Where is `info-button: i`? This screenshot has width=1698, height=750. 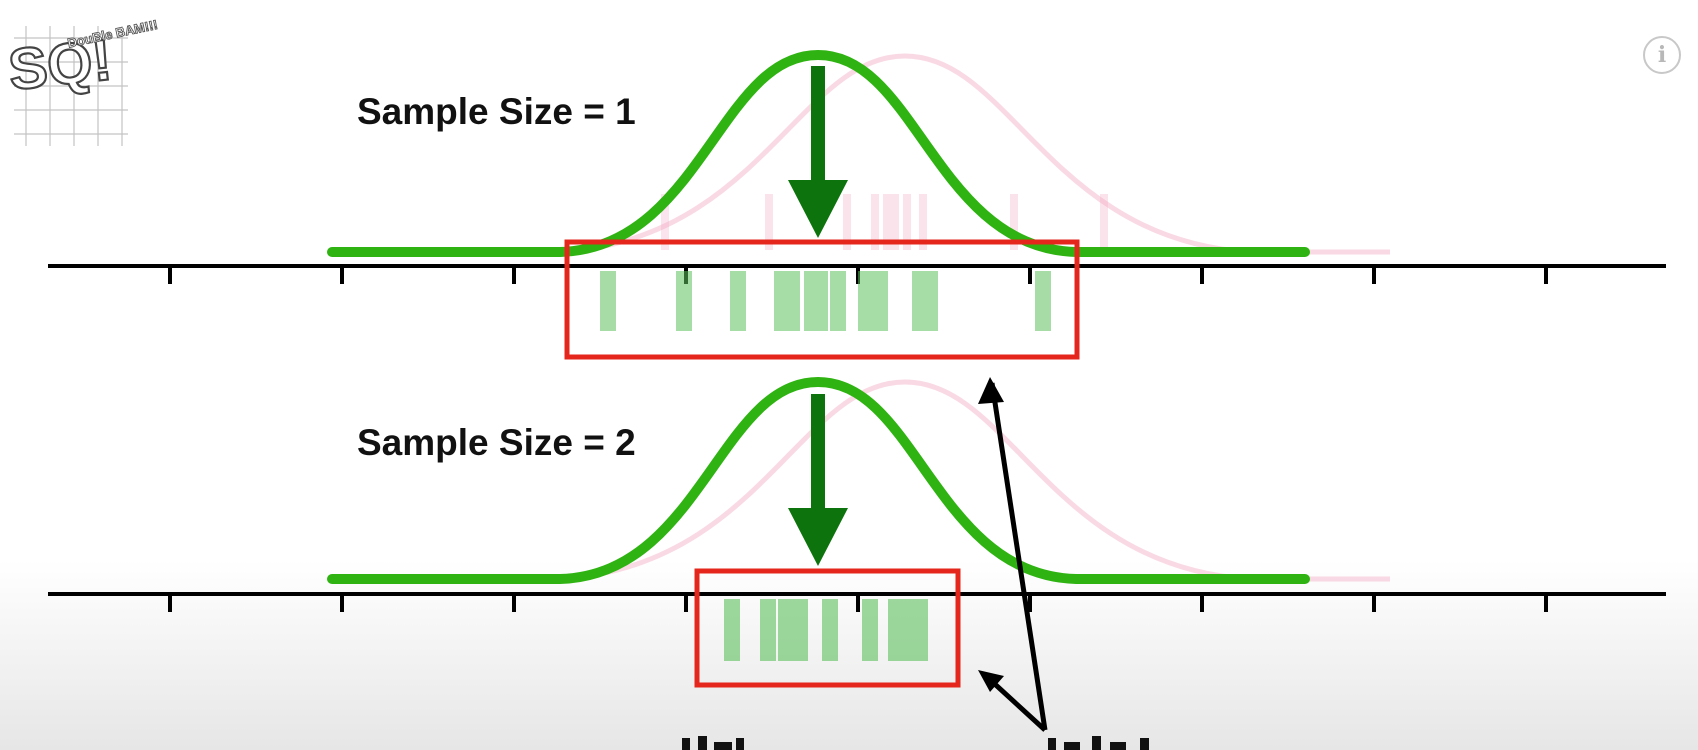
info-button: i is located at coordinates (1662, 55).